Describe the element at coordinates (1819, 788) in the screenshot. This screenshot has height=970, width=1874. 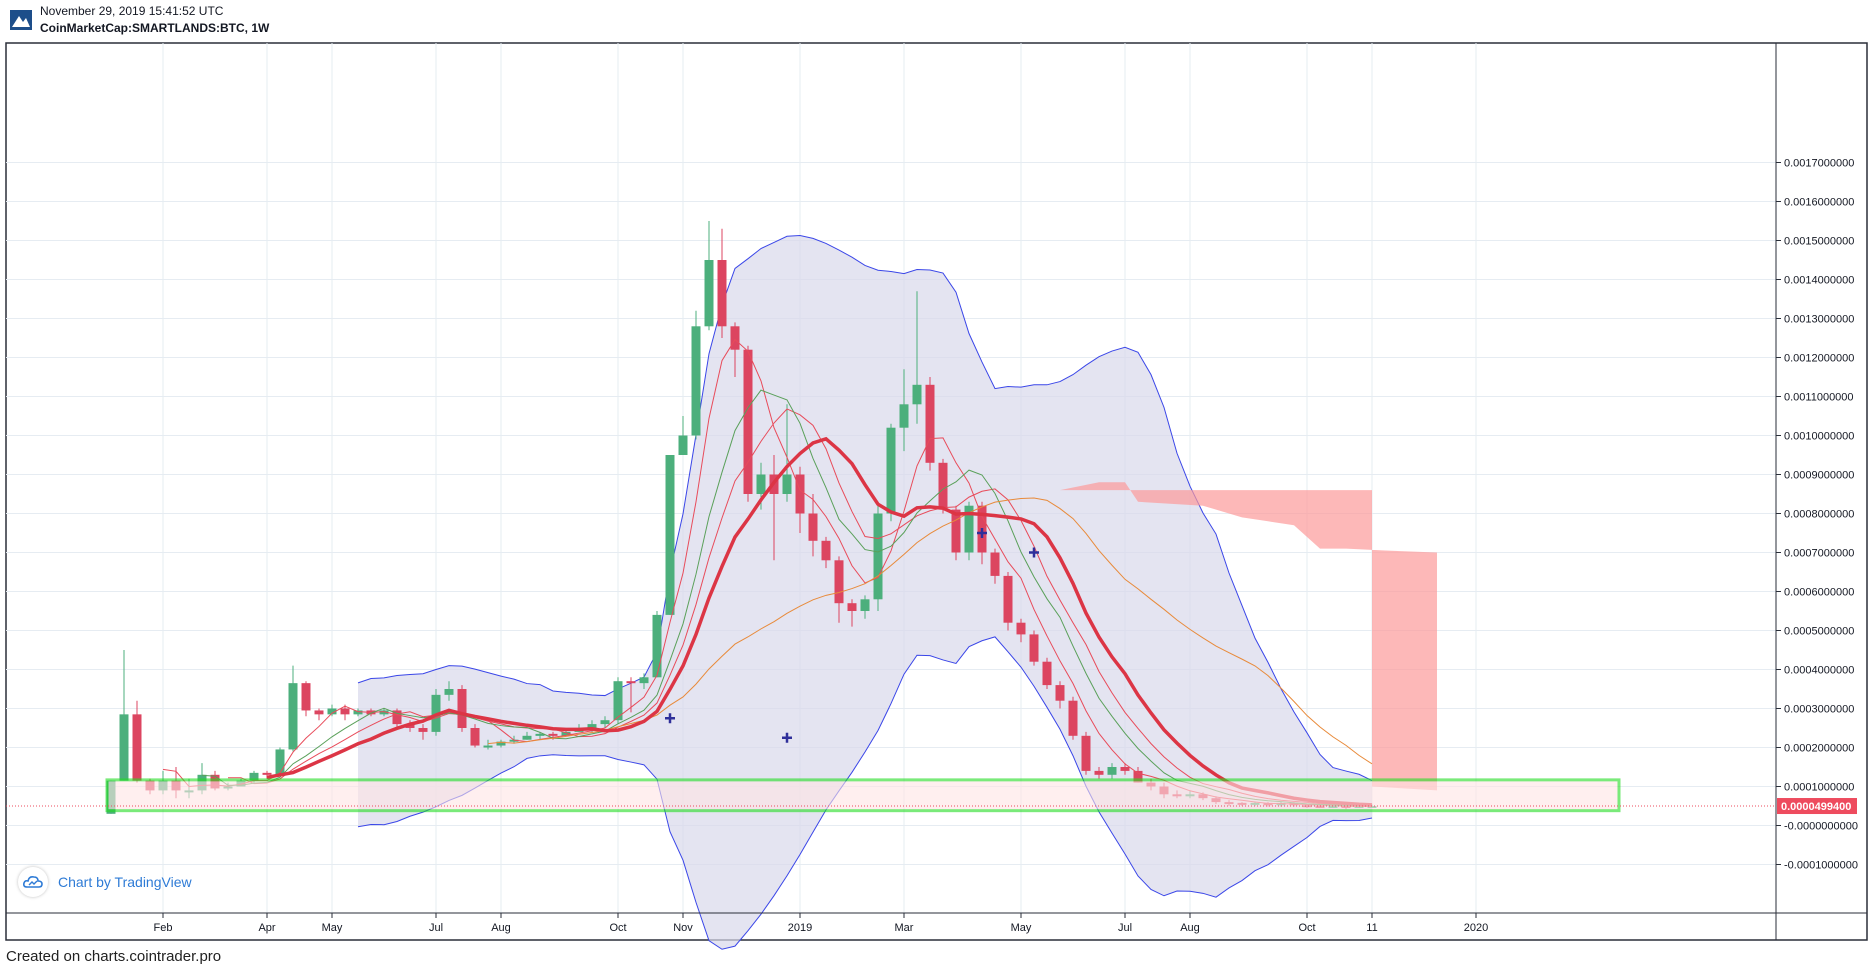
I see `y-tick-label: 0.0001000000` at that location.